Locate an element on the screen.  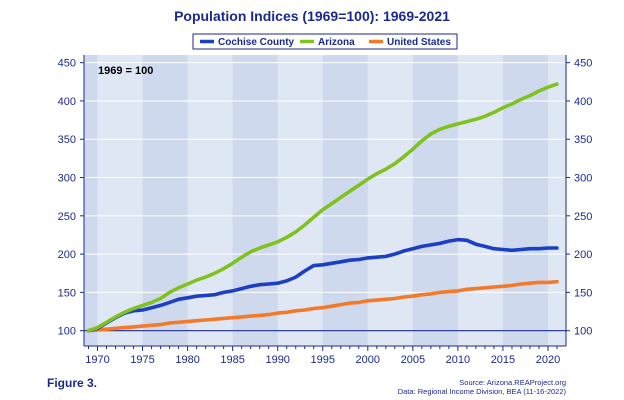
x-tick-label: 1970 is located at coordinates (97, 360).